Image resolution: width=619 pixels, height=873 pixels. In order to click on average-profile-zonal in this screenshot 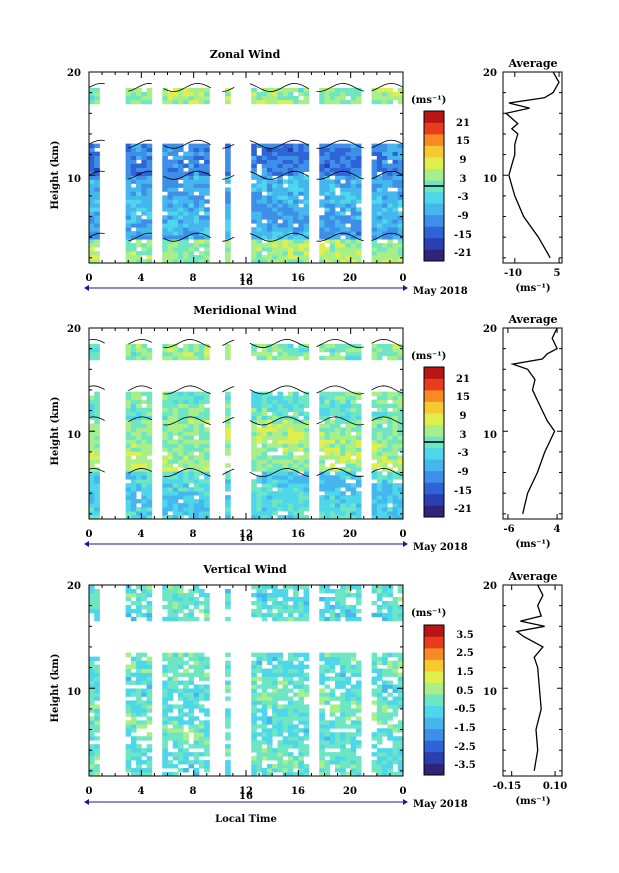, I will do `click(532, 167)`.